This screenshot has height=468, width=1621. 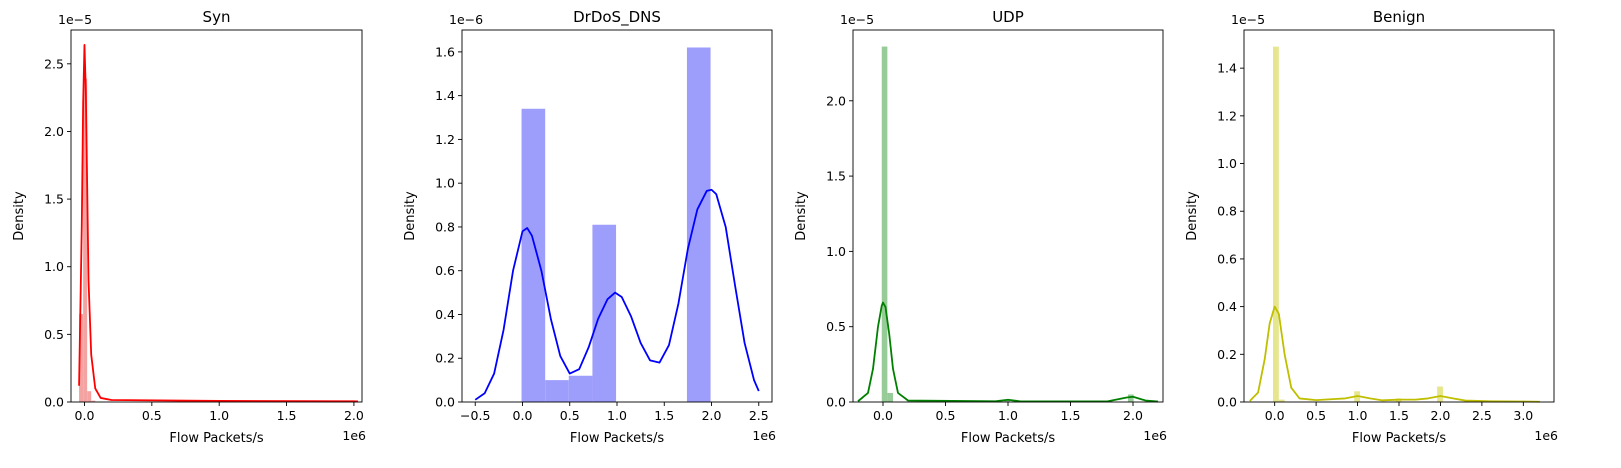 I want to click on y-tick-label: 1.6, so click(x=445, y=51).